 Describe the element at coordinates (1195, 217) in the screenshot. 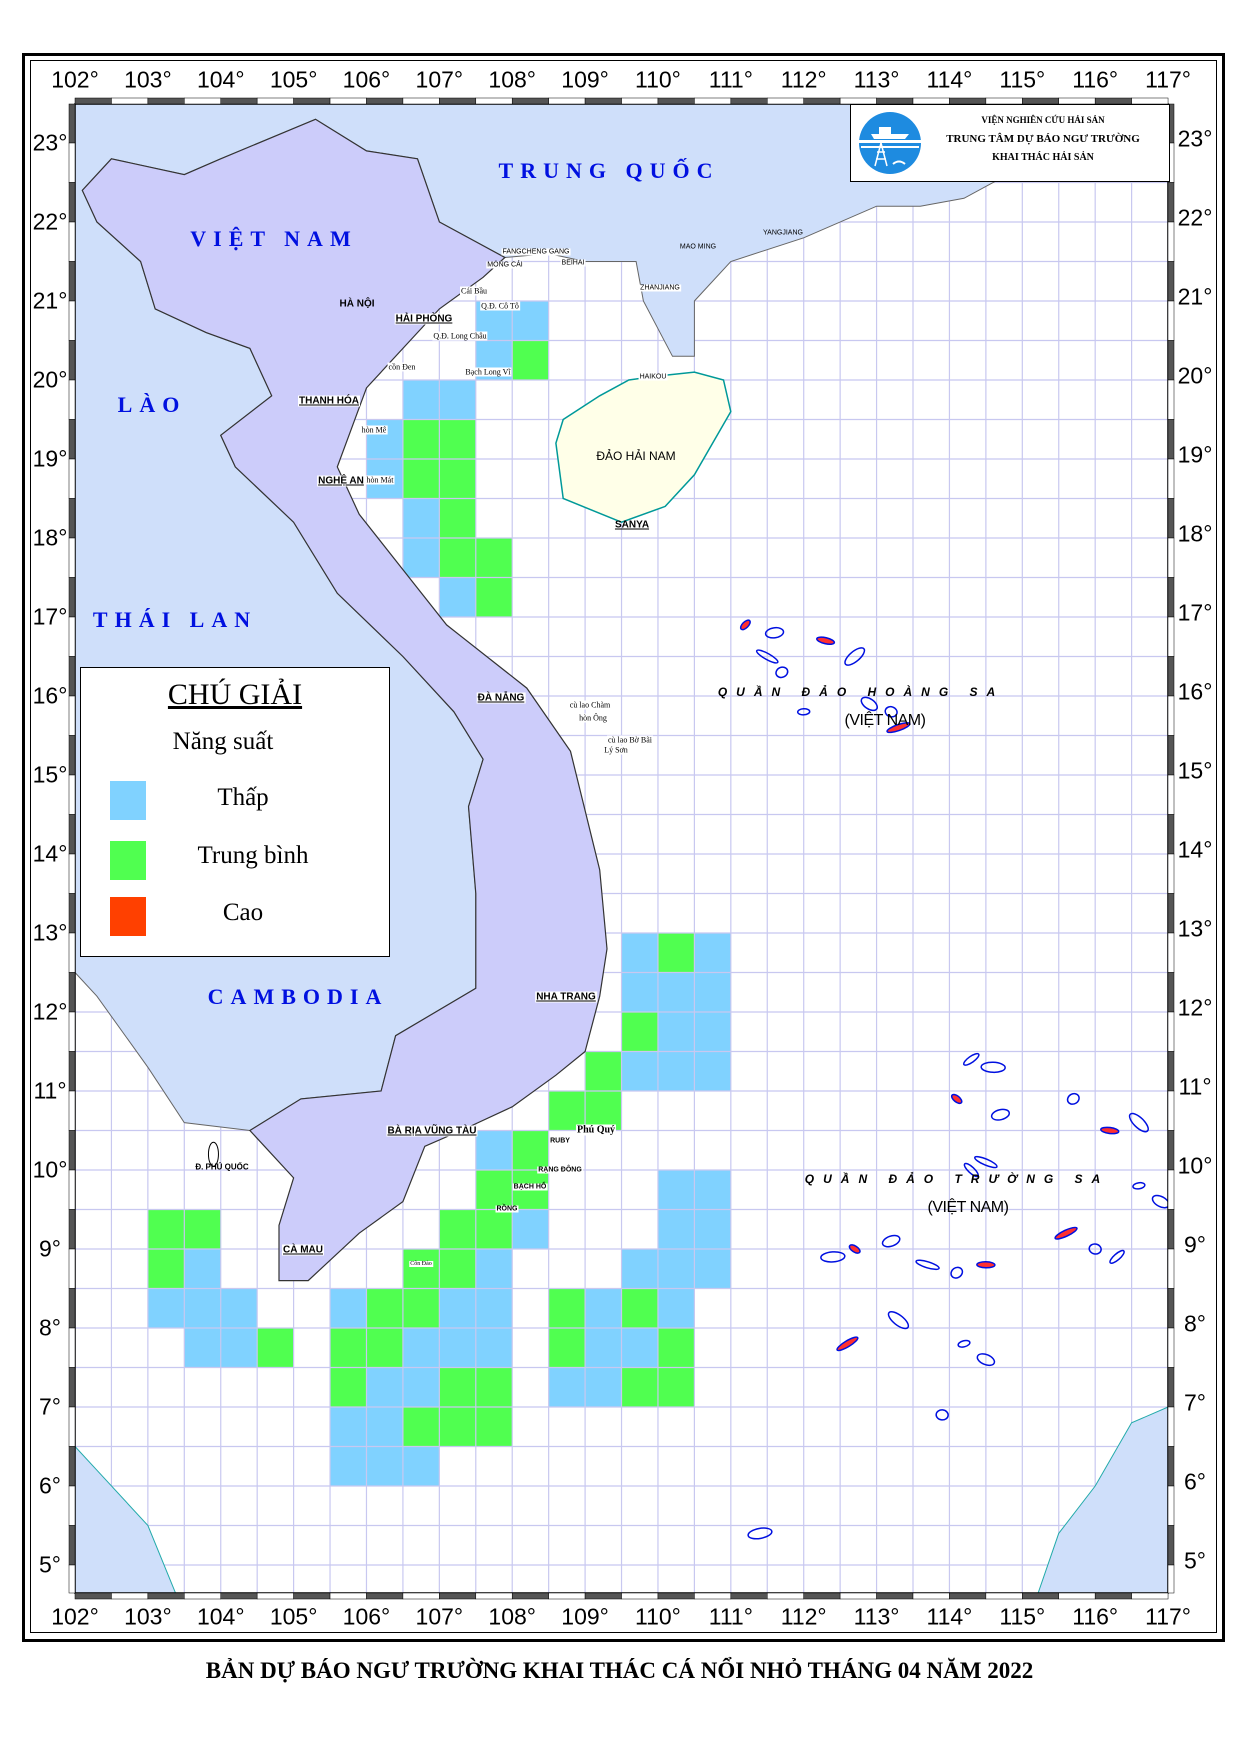

I see `lat-label-right: 22°` at that location.